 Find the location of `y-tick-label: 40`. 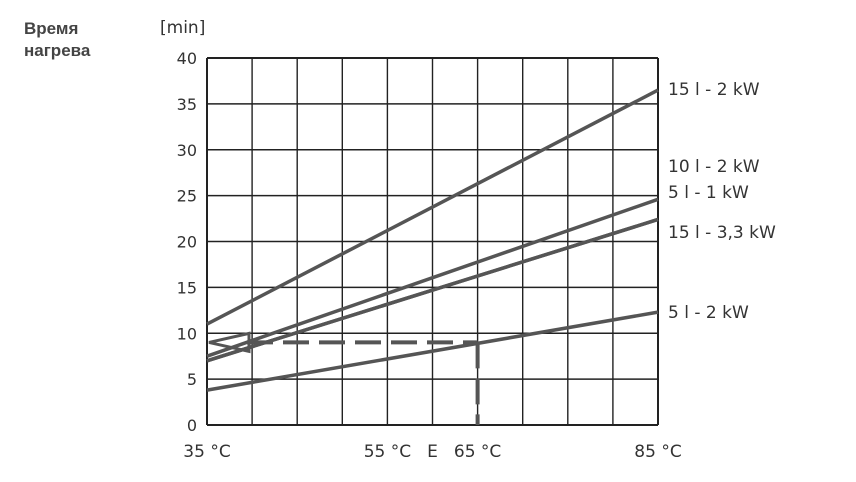

y-tick-label: 40 is located at coordinates (187, 58).